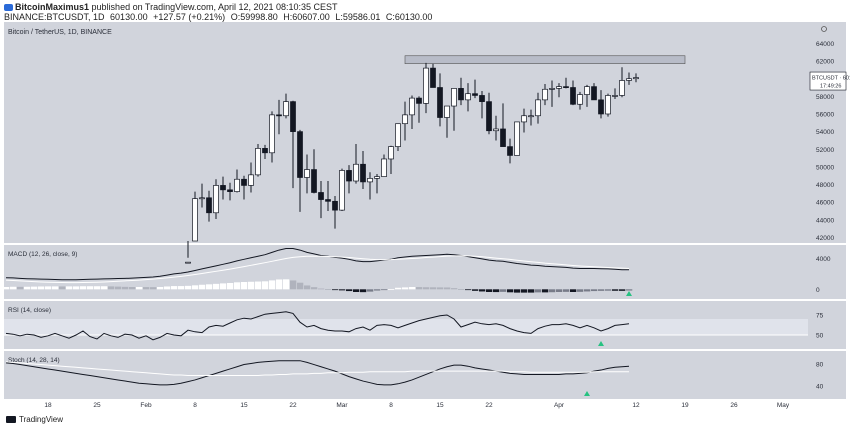 The width and height of the screenshot is (850, 428). I want to click on y-tick-label: 64000, so click(825, 44).